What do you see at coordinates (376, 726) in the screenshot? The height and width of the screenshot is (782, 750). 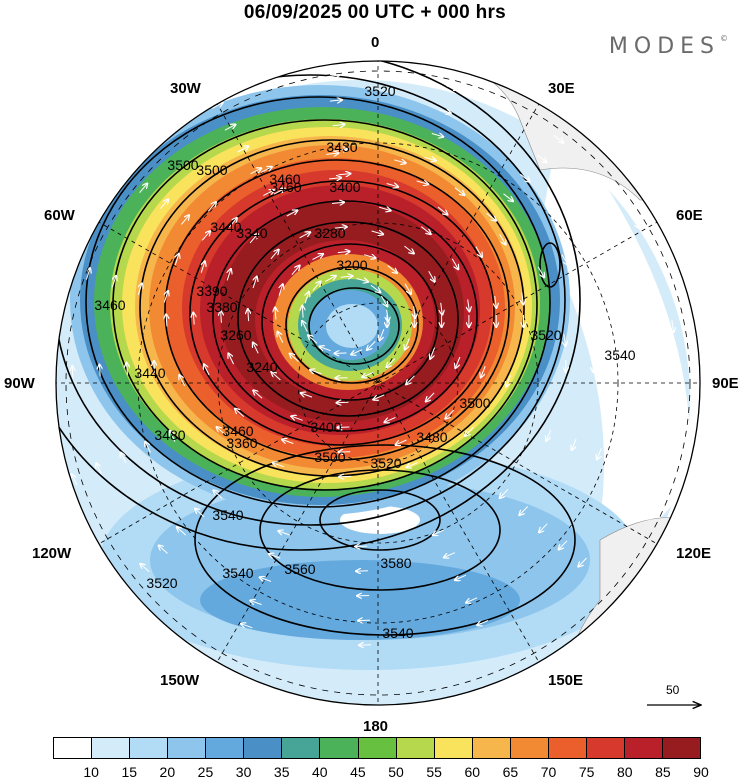 I see `lon-label-180: 180` at bounding box center [376, 726].